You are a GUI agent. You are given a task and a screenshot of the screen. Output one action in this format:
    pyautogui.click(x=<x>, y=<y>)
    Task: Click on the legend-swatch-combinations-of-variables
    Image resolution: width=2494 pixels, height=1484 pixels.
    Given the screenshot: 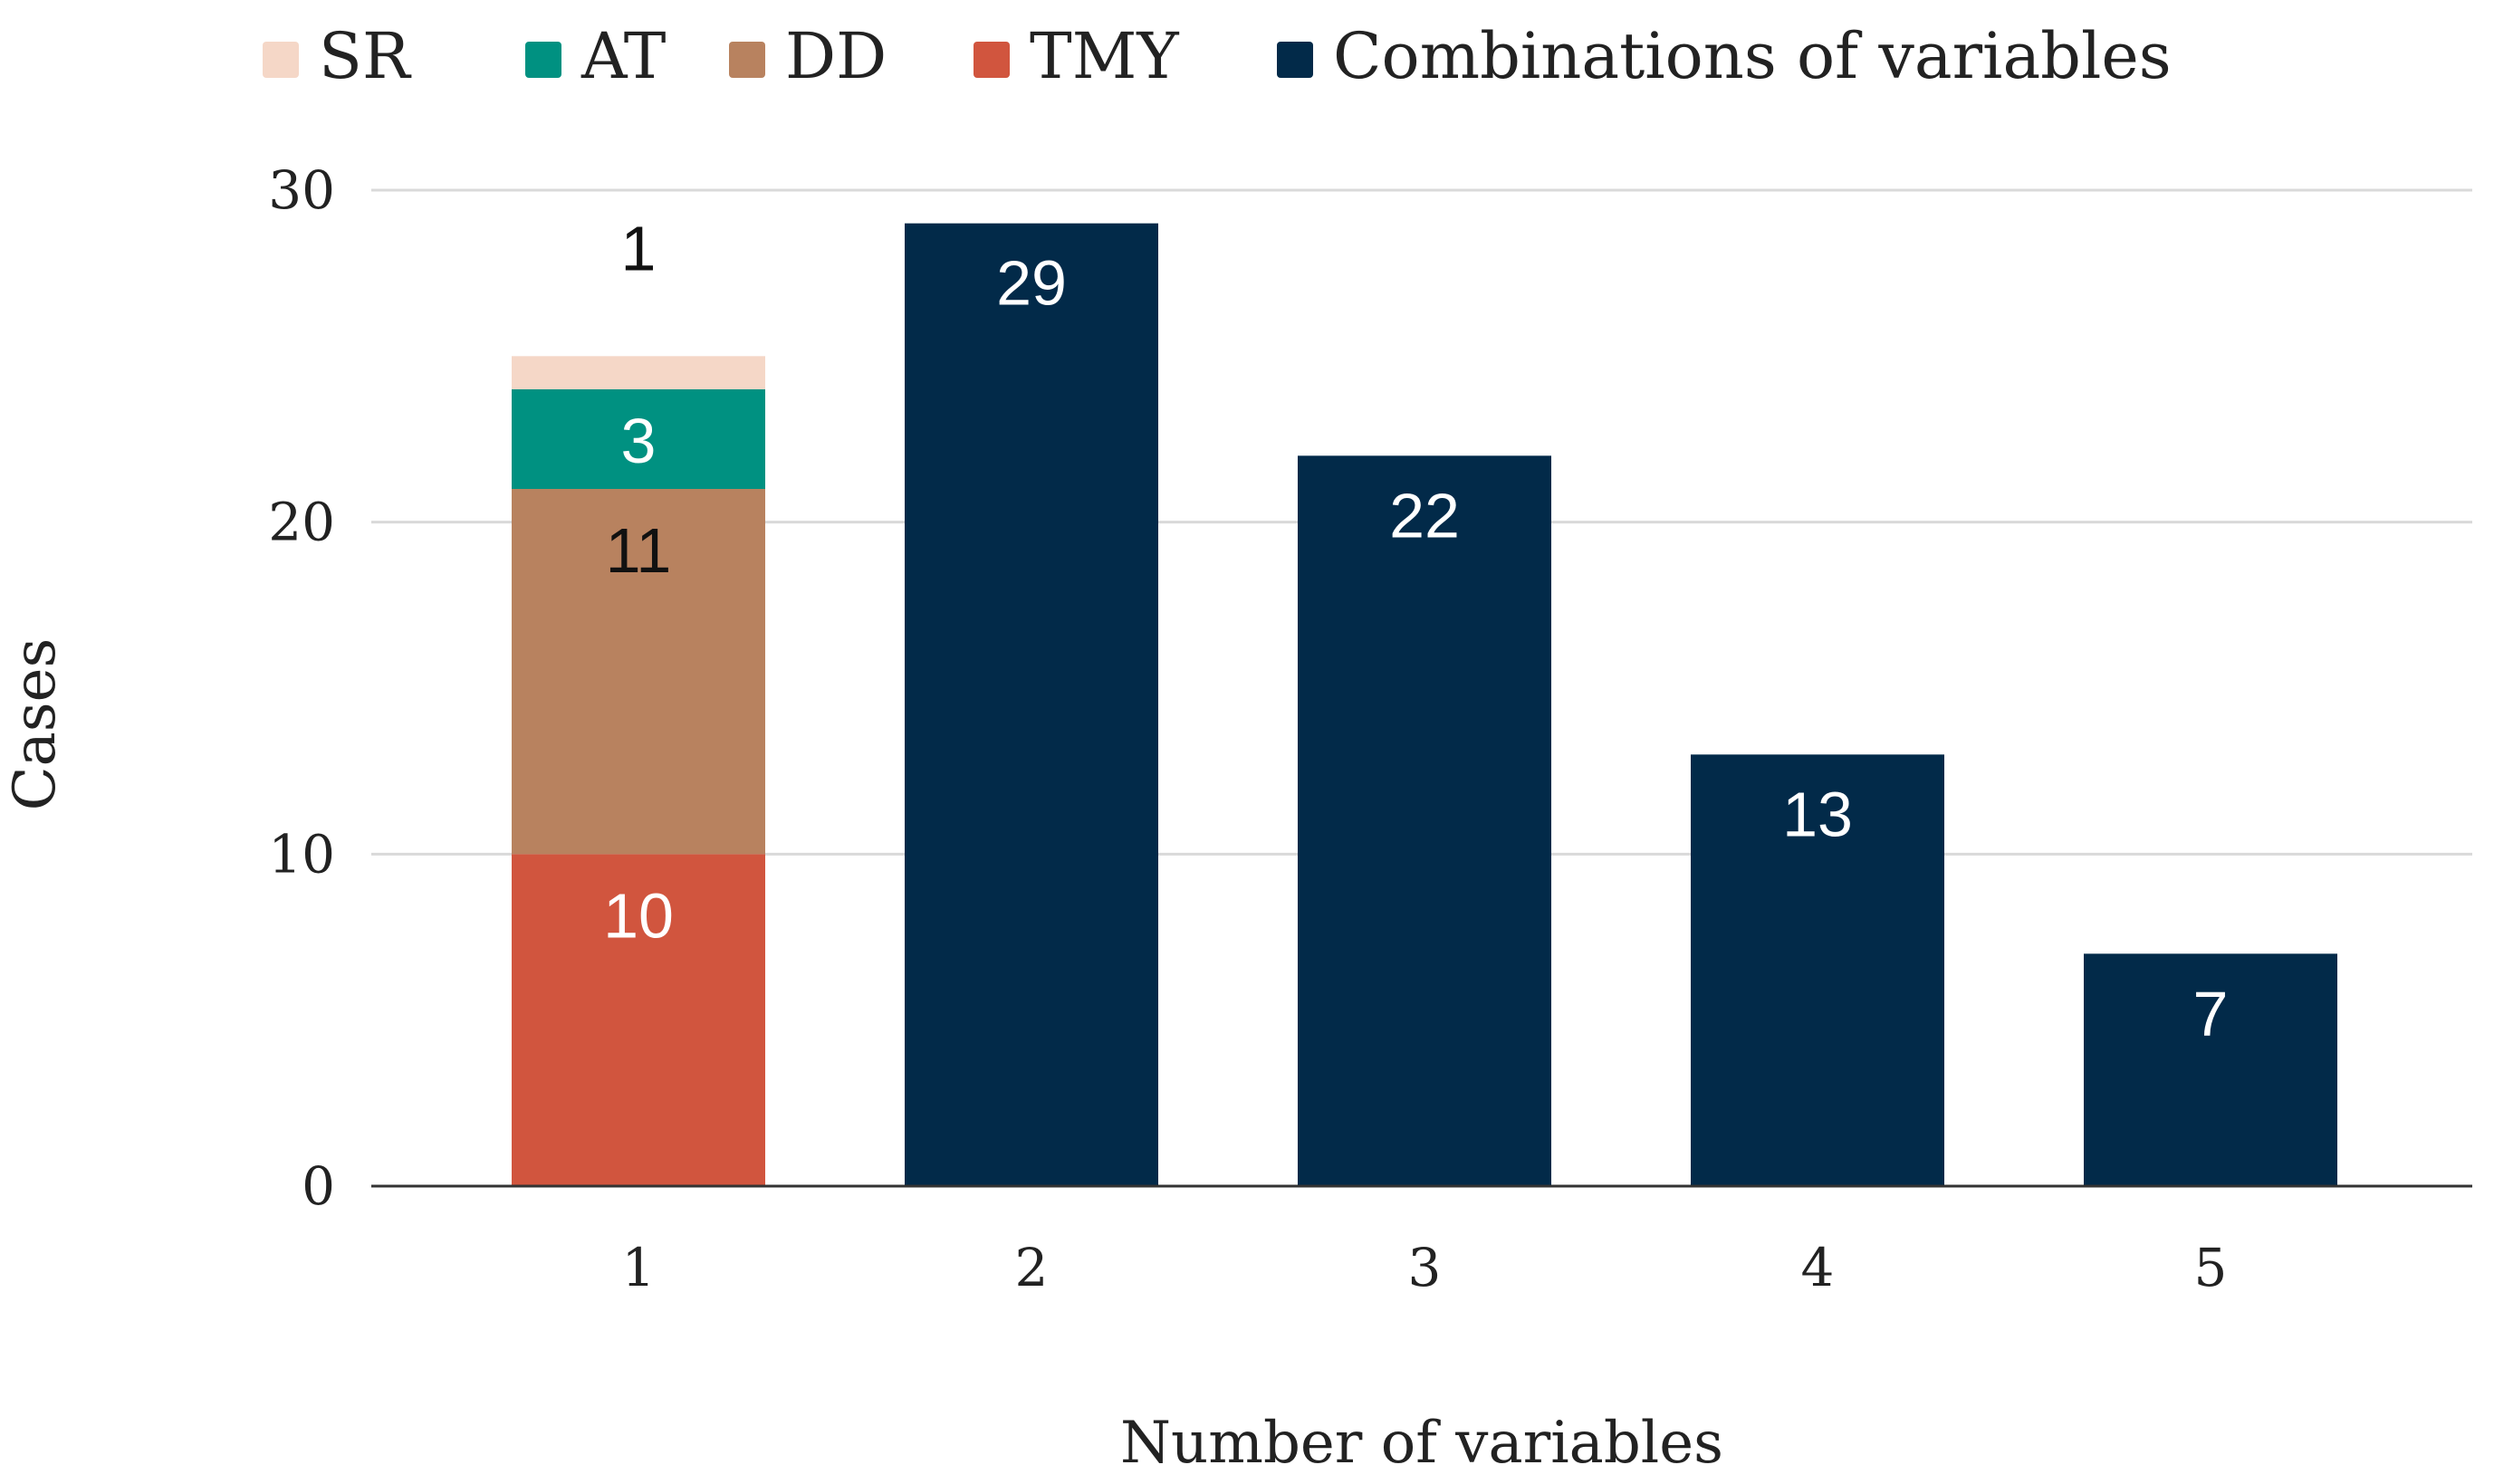 What is the action you would take?
    pyautogui.click(x=1295, y=60)
    